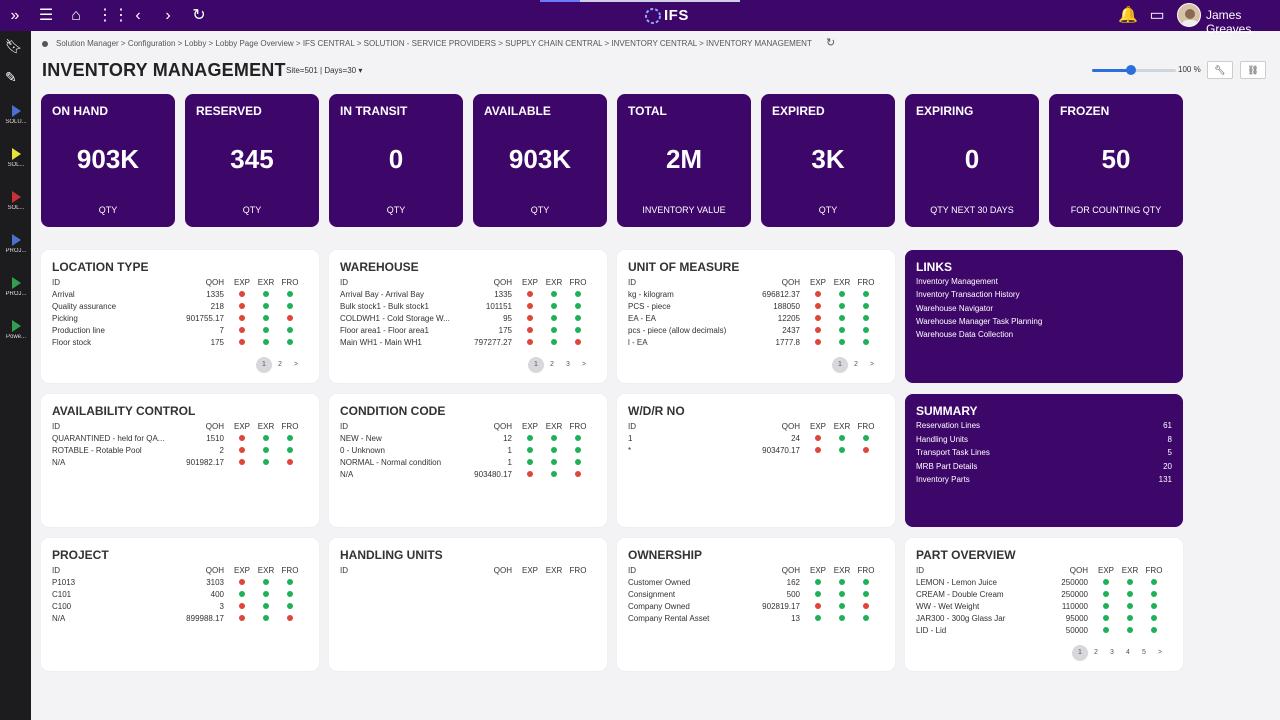 The image size is (1280, 720). What do you see at coordinates (972, 160) in the screenshot?
I see `kpi-tile-expiring: EXPIRING 0 QTY NEXT 30 DAYS` at bounding box center [972, 160].